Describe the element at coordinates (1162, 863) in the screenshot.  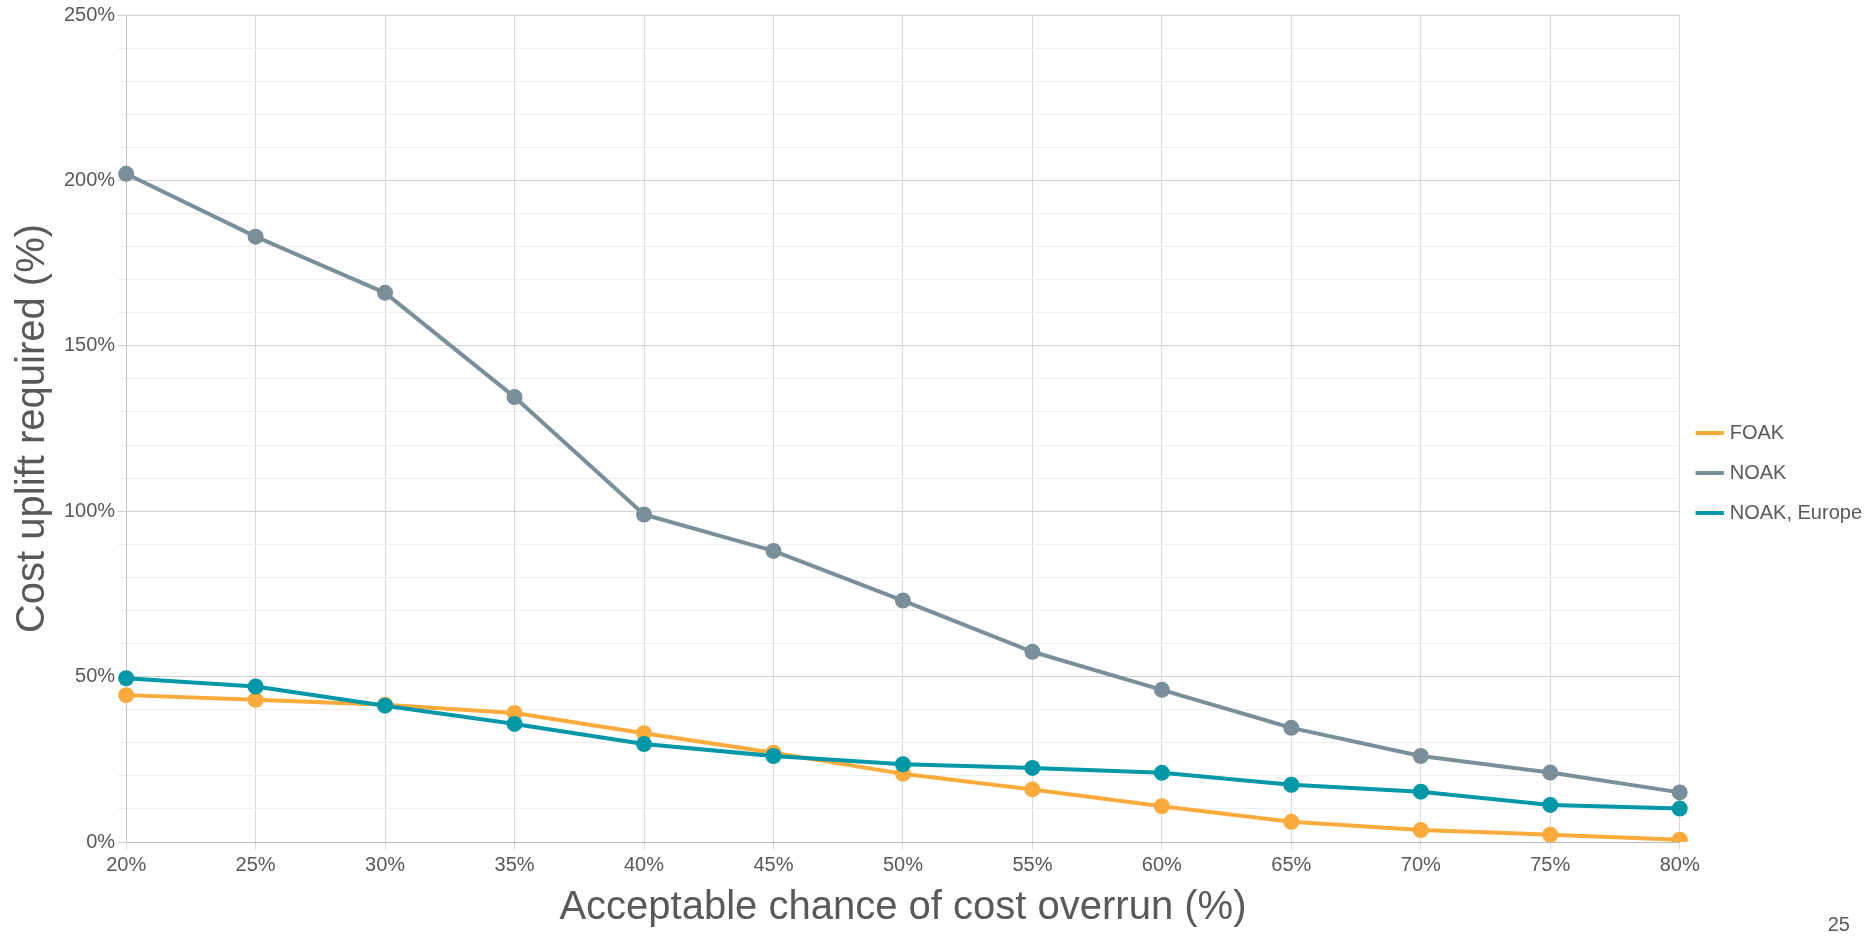
I see `x-tick-label: 60%` at that location.